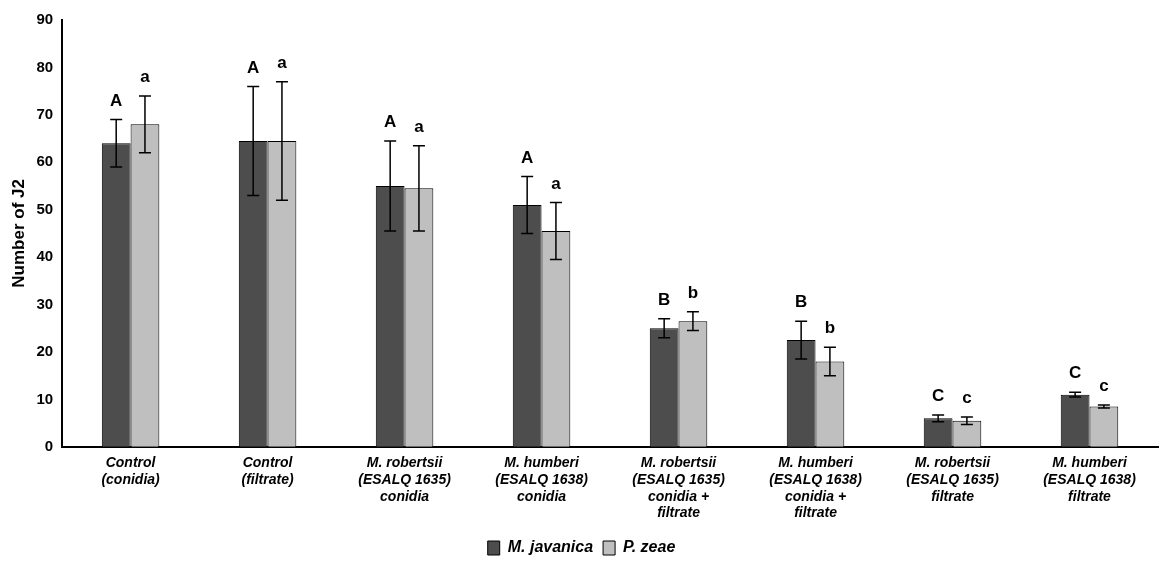  What do you see at coordinates (405, 479) in the screenshot?
I see `x-tick-label: M. robertsii (ESALQ 1635) conidia` at bounding box center [405, 479].